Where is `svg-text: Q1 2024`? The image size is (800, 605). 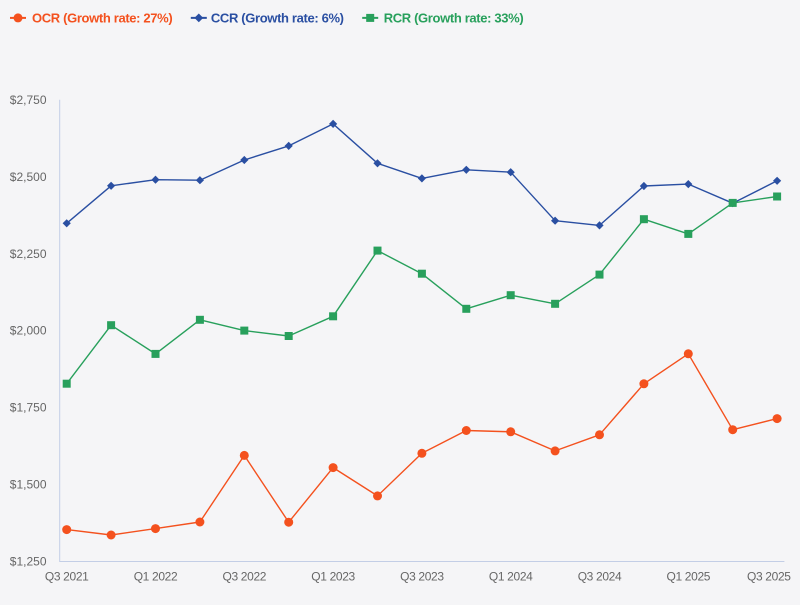 svg-text: Q1 2024 is located at coordinates (511, 577).